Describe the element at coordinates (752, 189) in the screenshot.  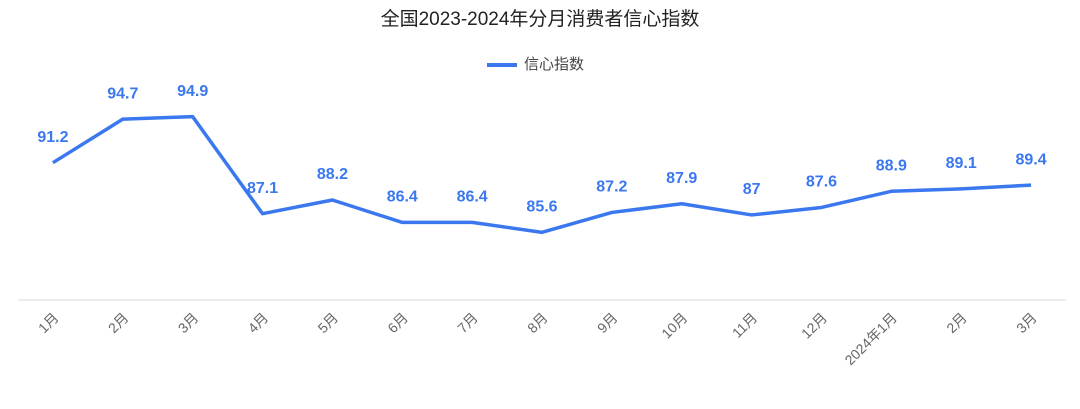
I see `value-label: 87` at that location.